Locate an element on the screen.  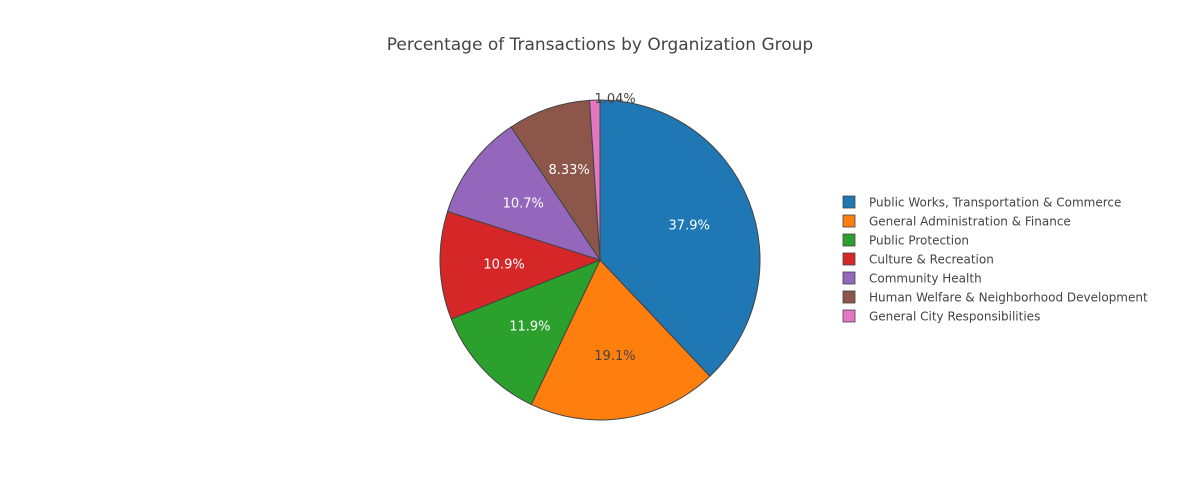
slice-label-general-administration-and-finance: 19.1% is located at coordinates (614, 356).